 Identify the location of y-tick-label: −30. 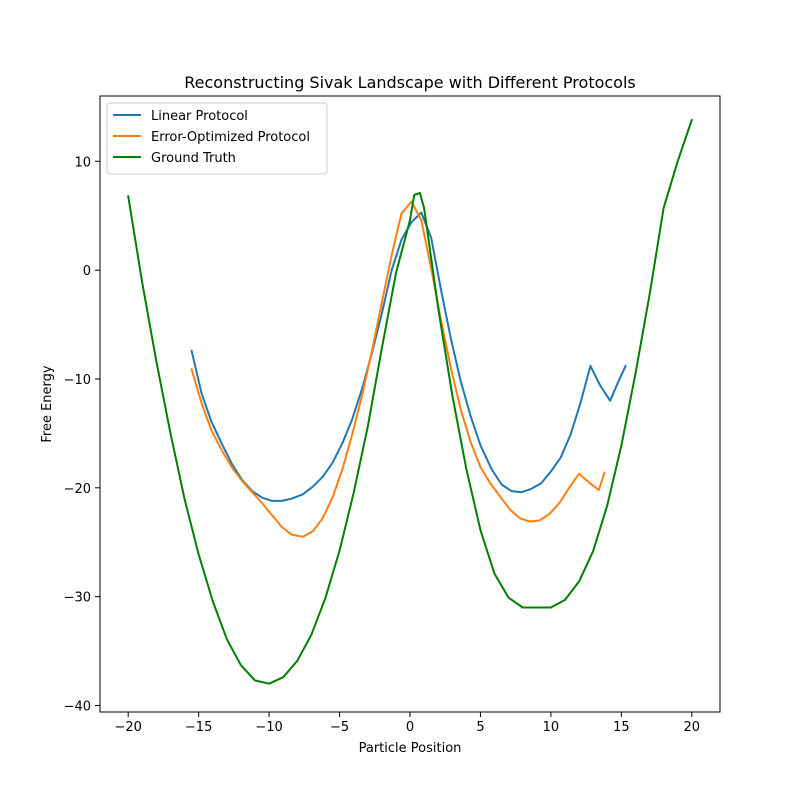
(77, 598).